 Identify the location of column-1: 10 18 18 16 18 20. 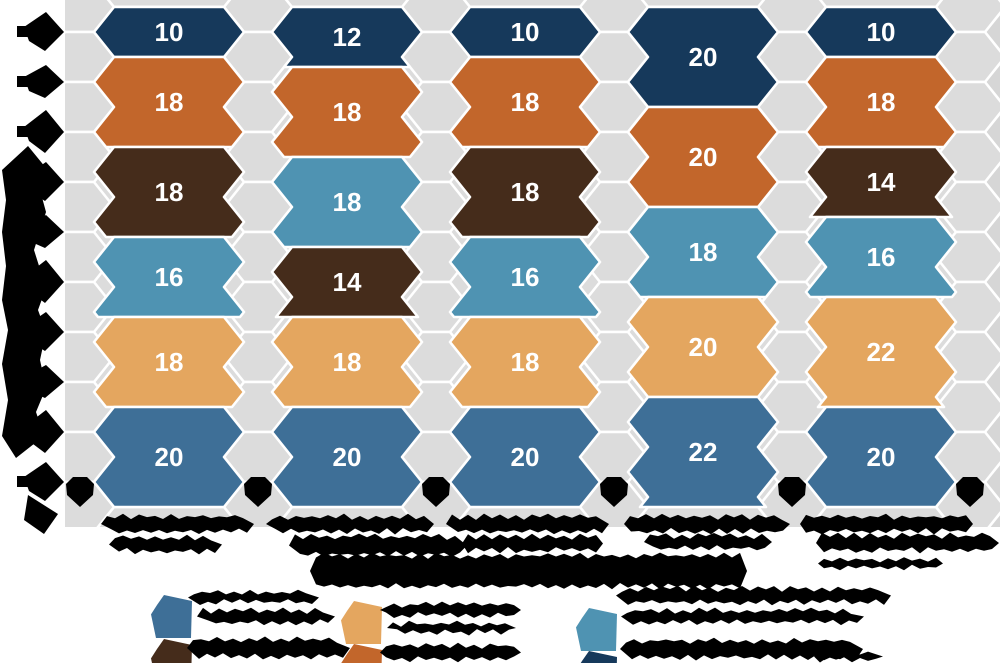
(169, 257).